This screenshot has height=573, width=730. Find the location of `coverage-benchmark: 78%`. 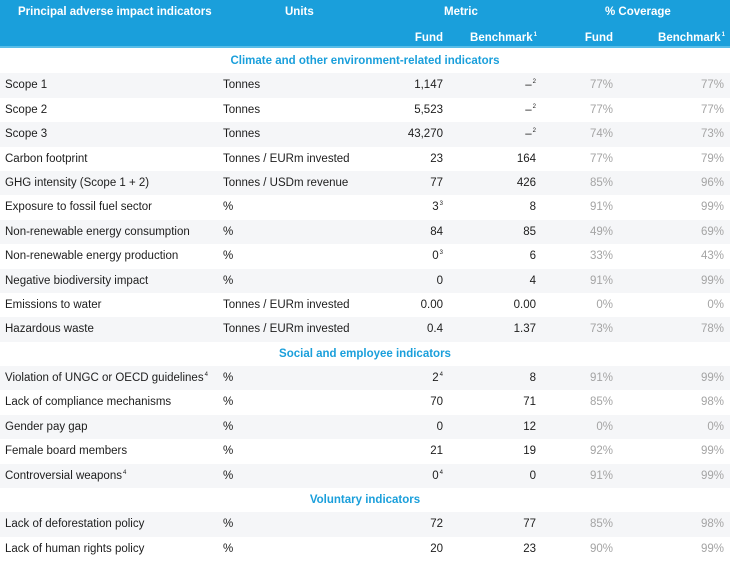

coverage-benchmark: 78% is located at coordinates (712, 329).